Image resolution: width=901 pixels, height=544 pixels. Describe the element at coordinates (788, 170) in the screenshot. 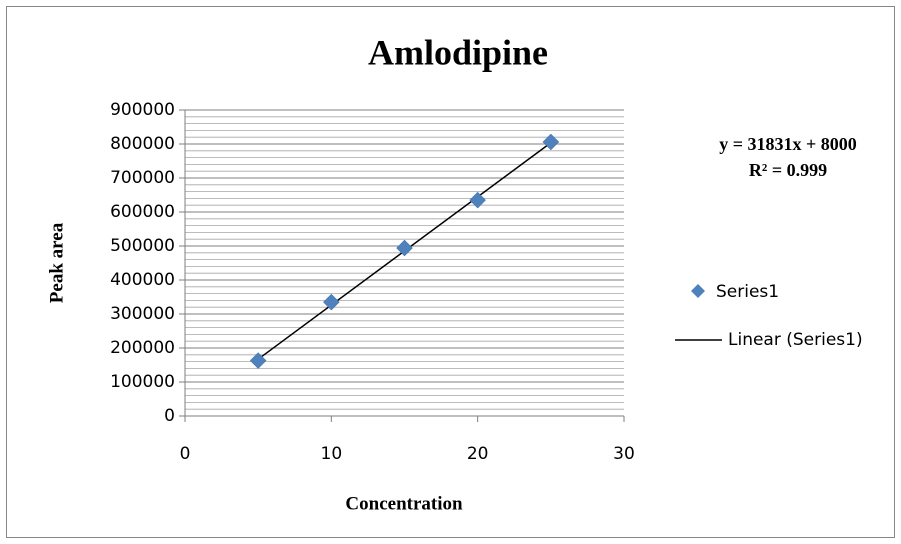

I see `trendline-r-squared: R² = 0.999` at that location.